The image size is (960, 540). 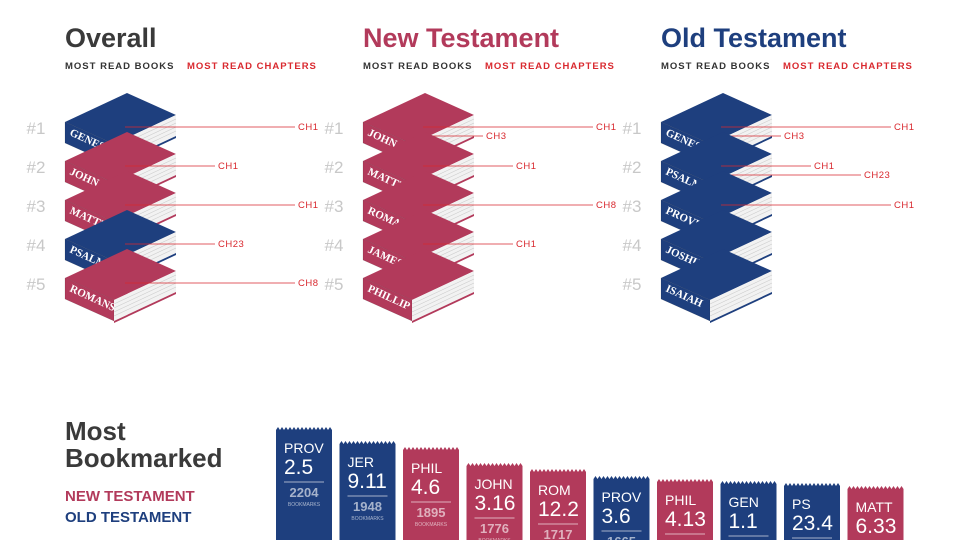 I want to click on verse-book: GEN, so click(x=744, y=502).